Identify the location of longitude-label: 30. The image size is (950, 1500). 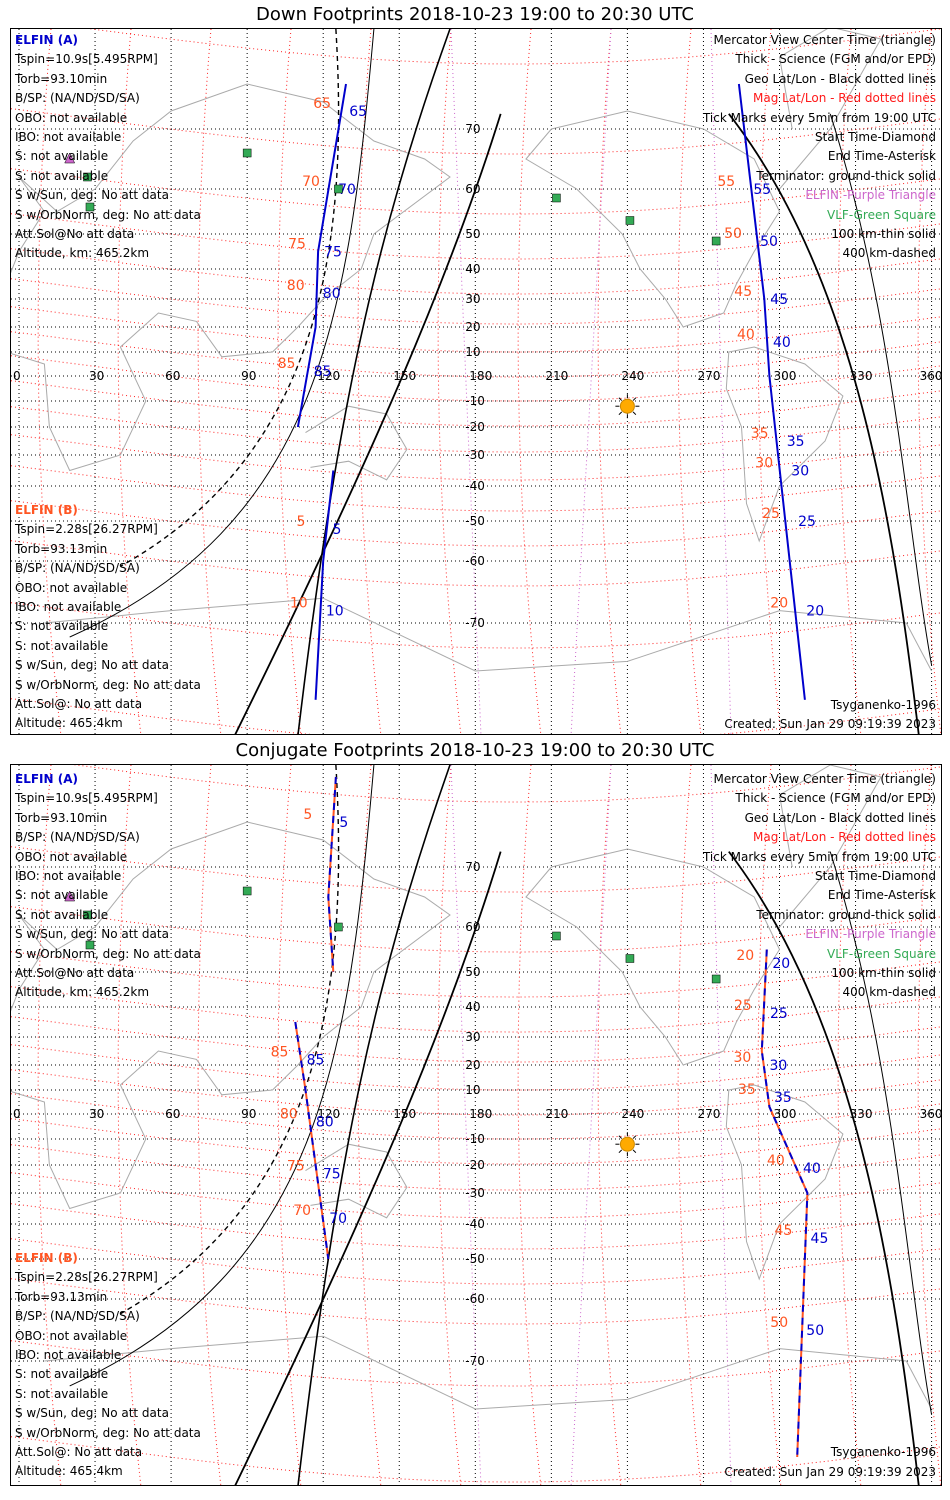
(96, 1114).